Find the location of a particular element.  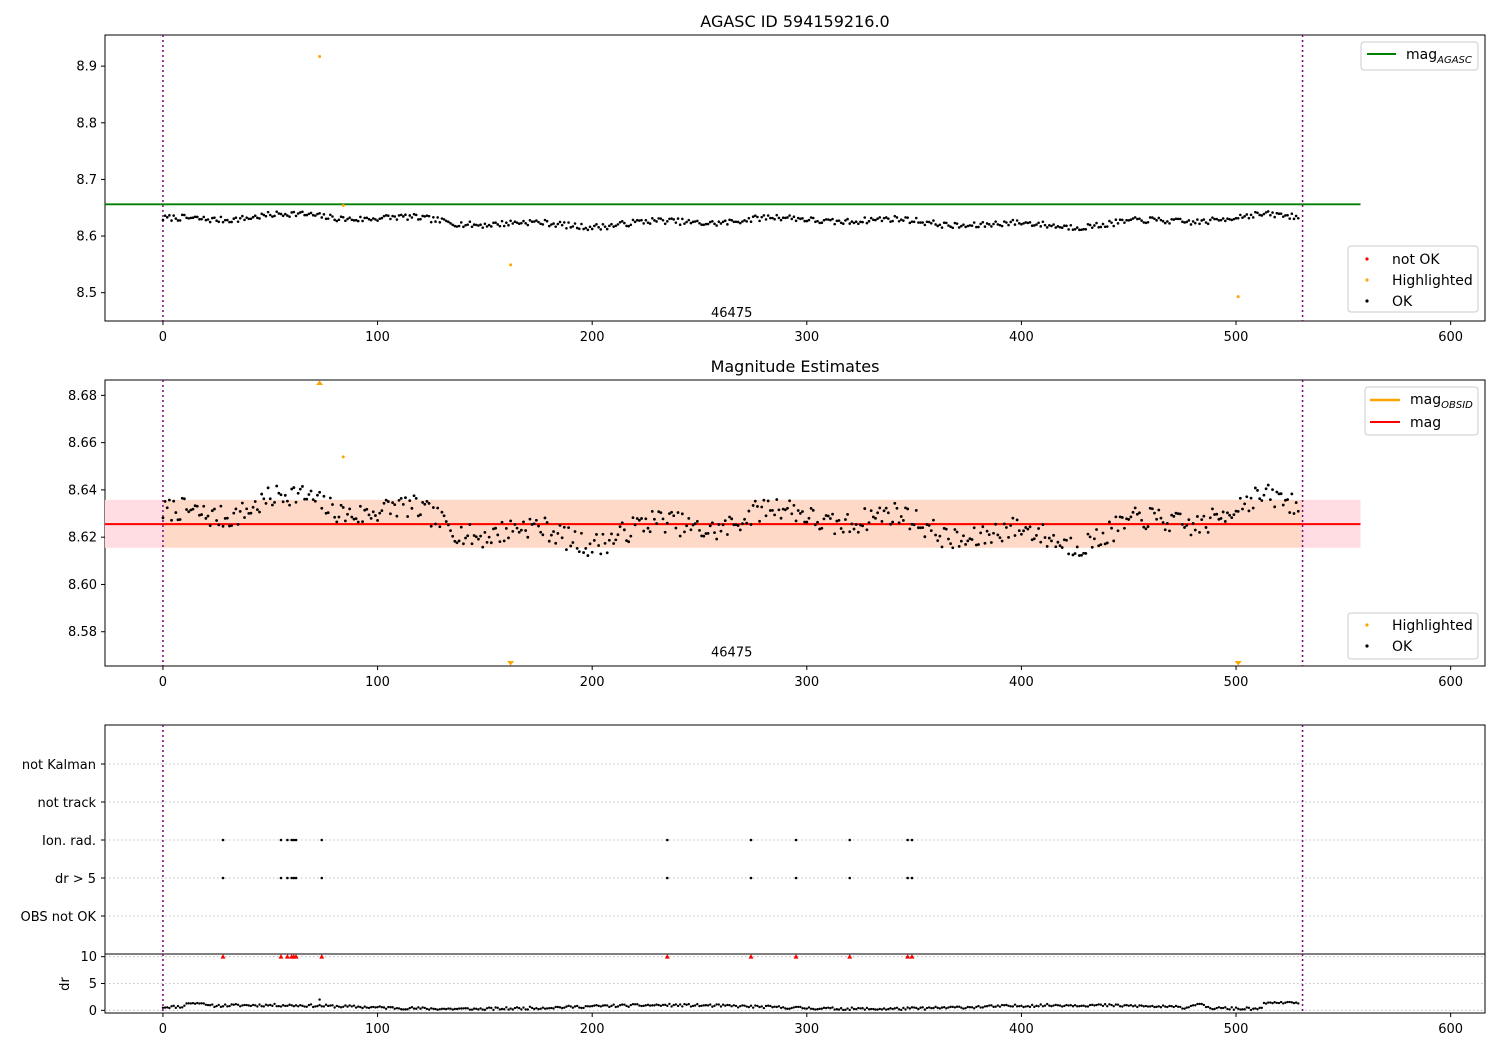

dr-clipped-marker is located at coordinates (281, 956).